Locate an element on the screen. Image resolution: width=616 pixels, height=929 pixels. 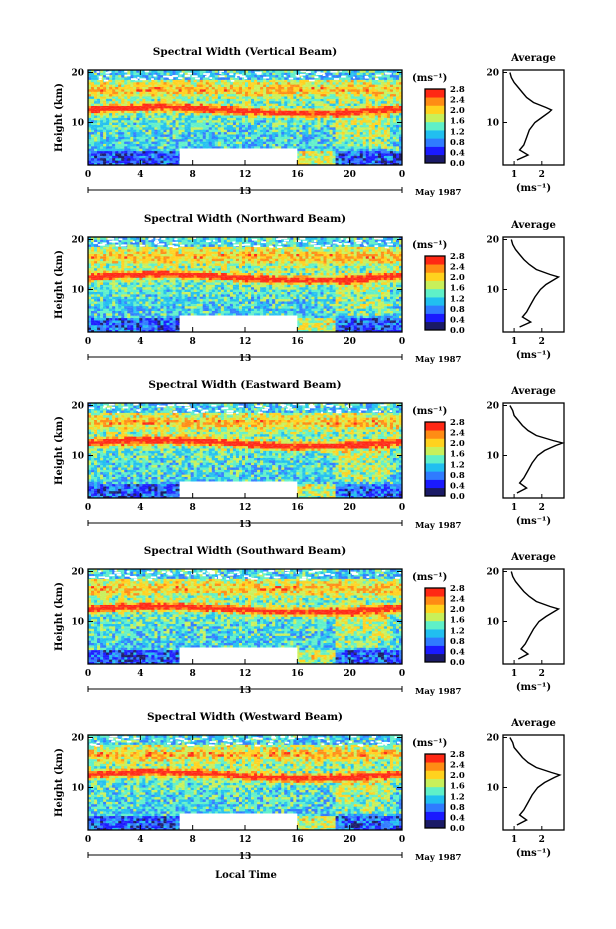
y-axis-label: Height (km) is located at coordinates (59, 117).